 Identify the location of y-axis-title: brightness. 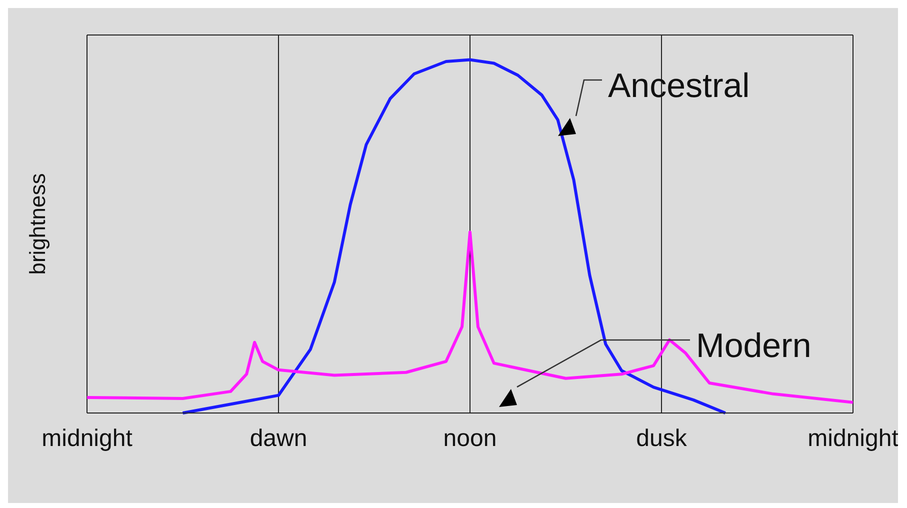
(37, 224).